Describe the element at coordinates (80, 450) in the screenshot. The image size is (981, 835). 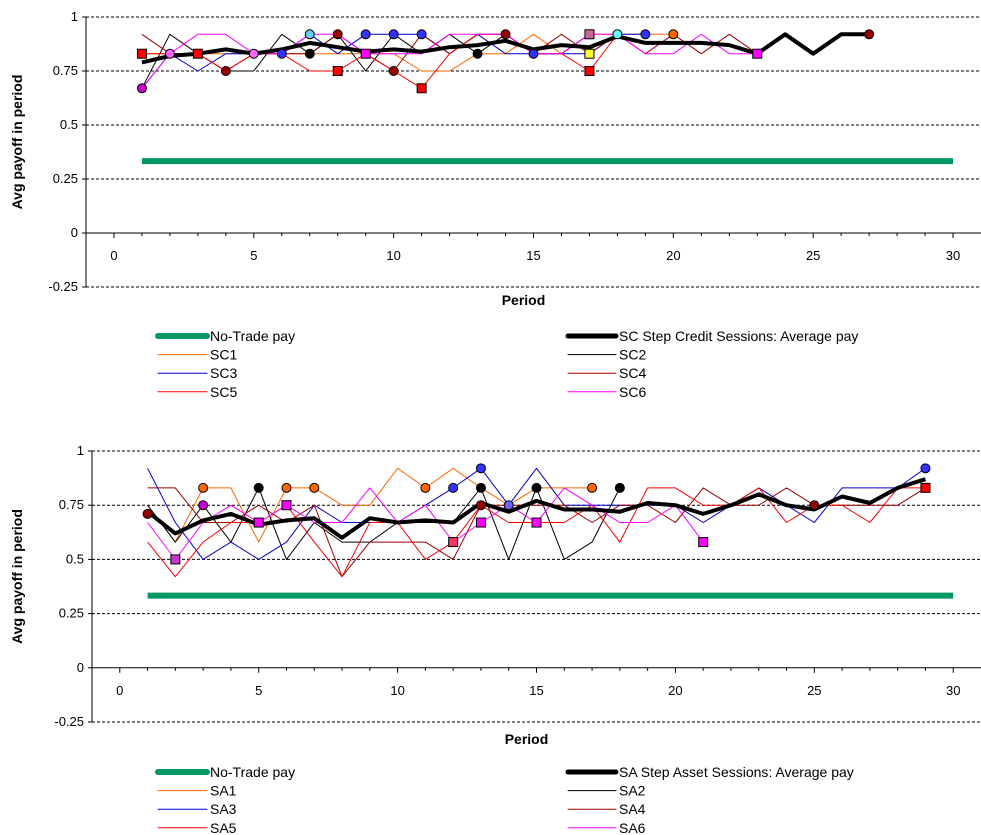
I see `y-tick-label: 1` at that location.